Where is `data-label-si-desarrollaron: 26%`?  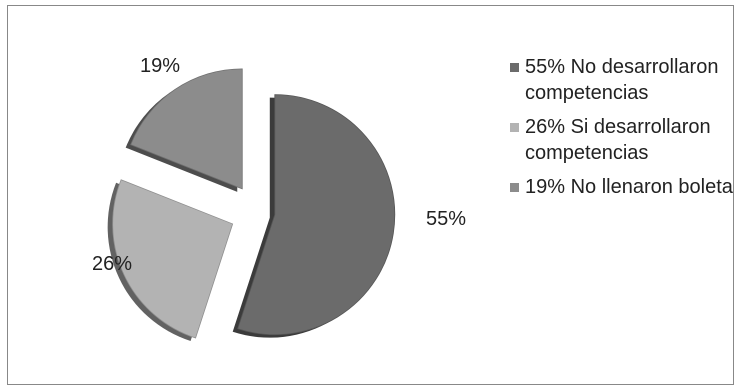 data-label-si-desarrollaron: 26% is located at coordinates (112, 264).